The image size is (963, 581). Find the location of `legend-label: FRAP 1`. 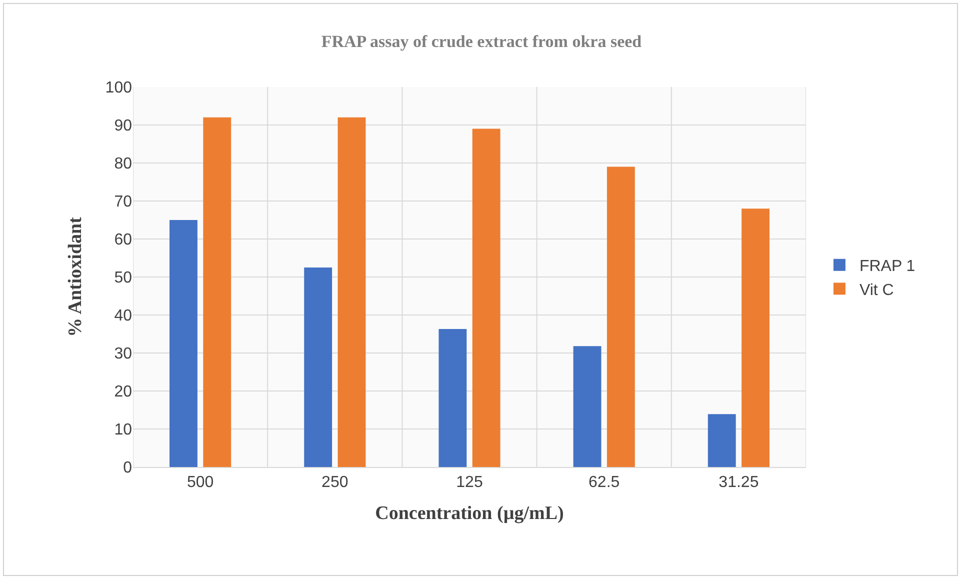

legend-label: FRAP 1 is located at coordinates (887, 267).